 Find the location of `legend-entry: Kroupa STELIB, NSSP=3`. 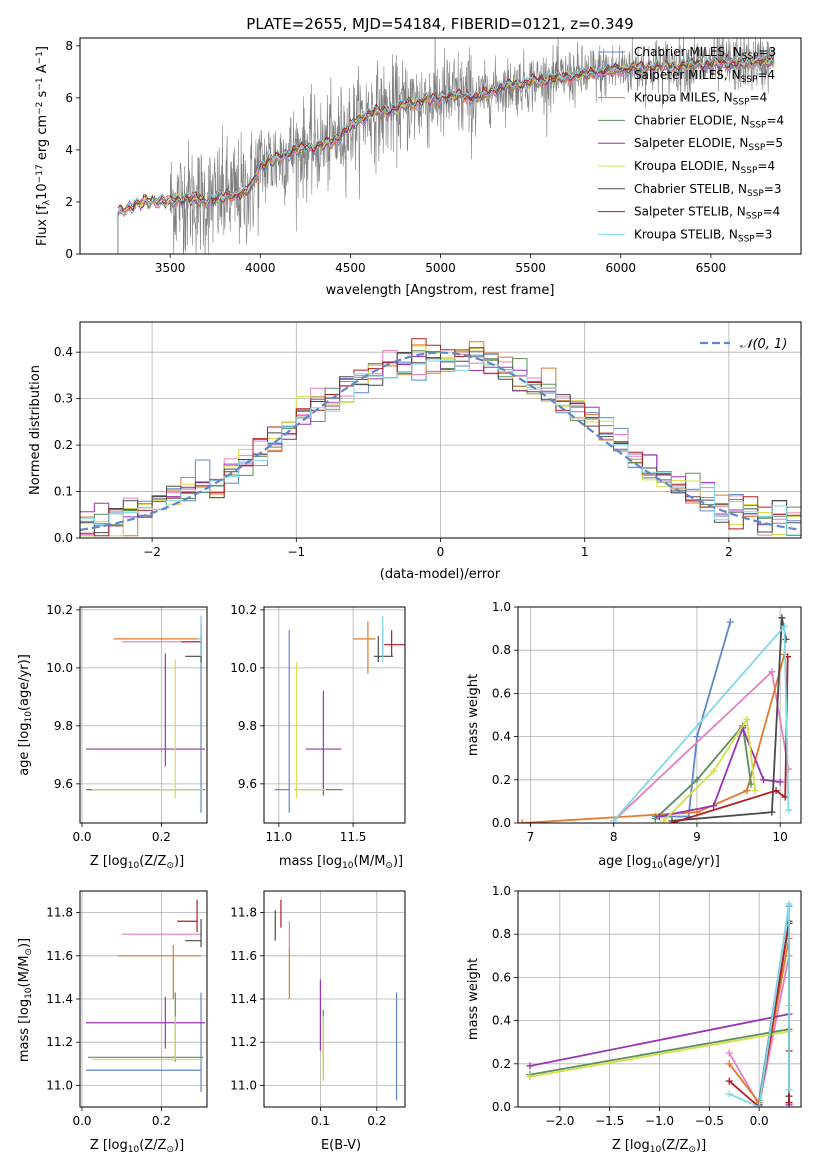

legend-entry: Kroupa STELIB, NSSP=3 is located at coordinates (703, 235).